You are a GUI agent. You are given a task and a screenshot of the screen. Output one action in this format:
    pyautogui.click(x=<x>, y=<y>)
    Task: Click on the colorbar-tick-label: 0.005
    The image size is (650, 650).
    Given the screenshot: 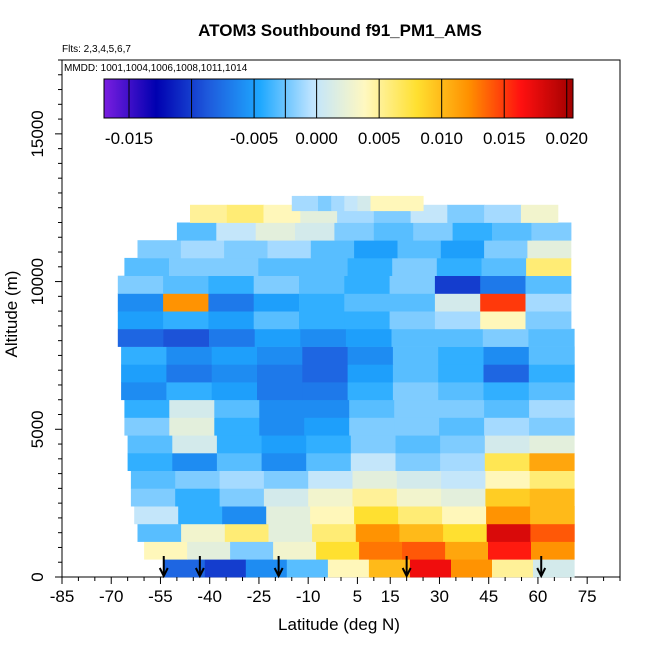 What is the action you would take?
    pyautogui.click(x=379, y=138)
    